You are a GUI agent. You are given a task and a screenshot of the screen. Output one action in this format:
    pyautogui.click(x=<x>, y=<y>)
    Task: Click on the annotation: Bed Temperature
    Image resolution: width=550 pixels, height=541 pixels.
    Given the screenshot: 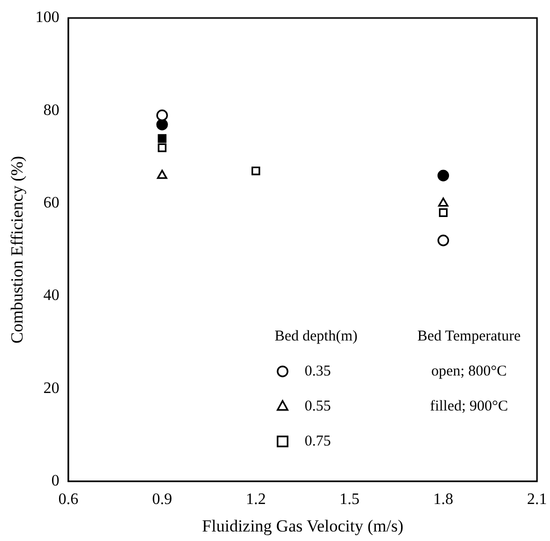 What is the action you would take?
    pyautogui.click(x=469, y=336)
    